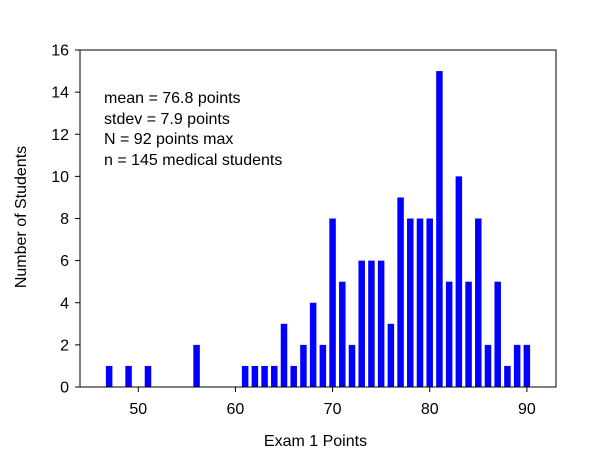 This screenshot has height=457, width=599. What do you see at coordinates (64, 388) in the screenshot?
I see `y-tick-label: 0` at bounding box center [64, 388].